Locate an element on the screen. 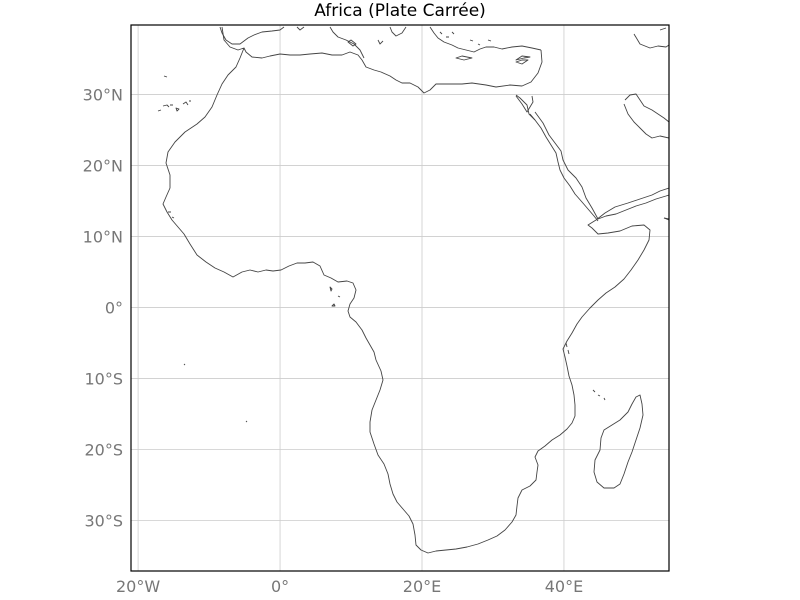  lon-tick-label: 20°W is located at coordinates (138, 586).